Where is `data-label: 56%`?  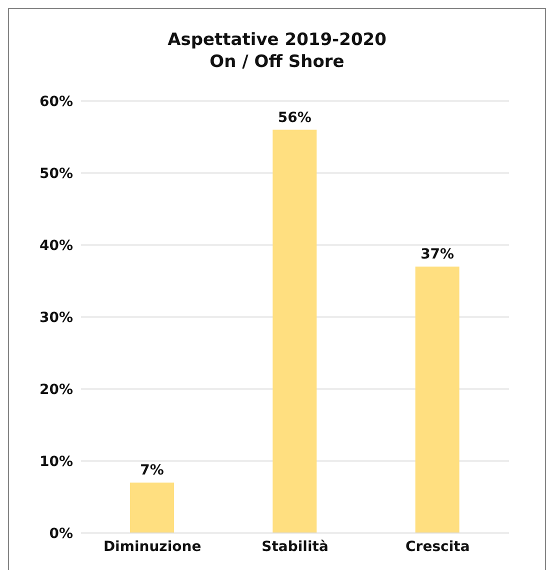 data-label: 56% is located at coordinates (295, 118).